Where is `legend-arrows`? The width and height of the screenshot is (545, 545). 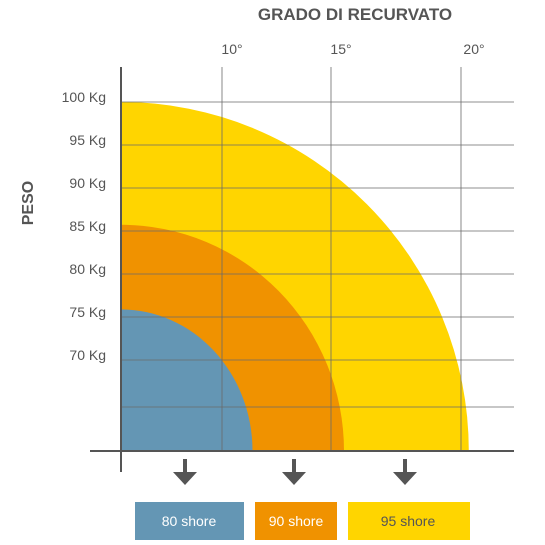 legend-arrows is located at coordinates (295, 472).